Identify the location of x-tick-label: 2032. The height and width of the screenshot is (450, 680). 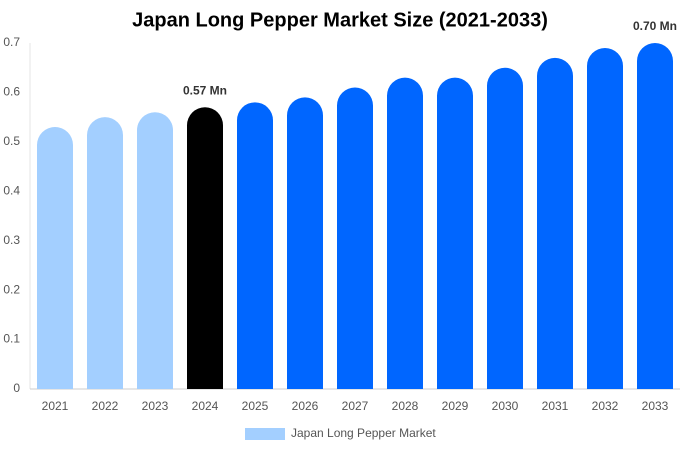
(605, 406).